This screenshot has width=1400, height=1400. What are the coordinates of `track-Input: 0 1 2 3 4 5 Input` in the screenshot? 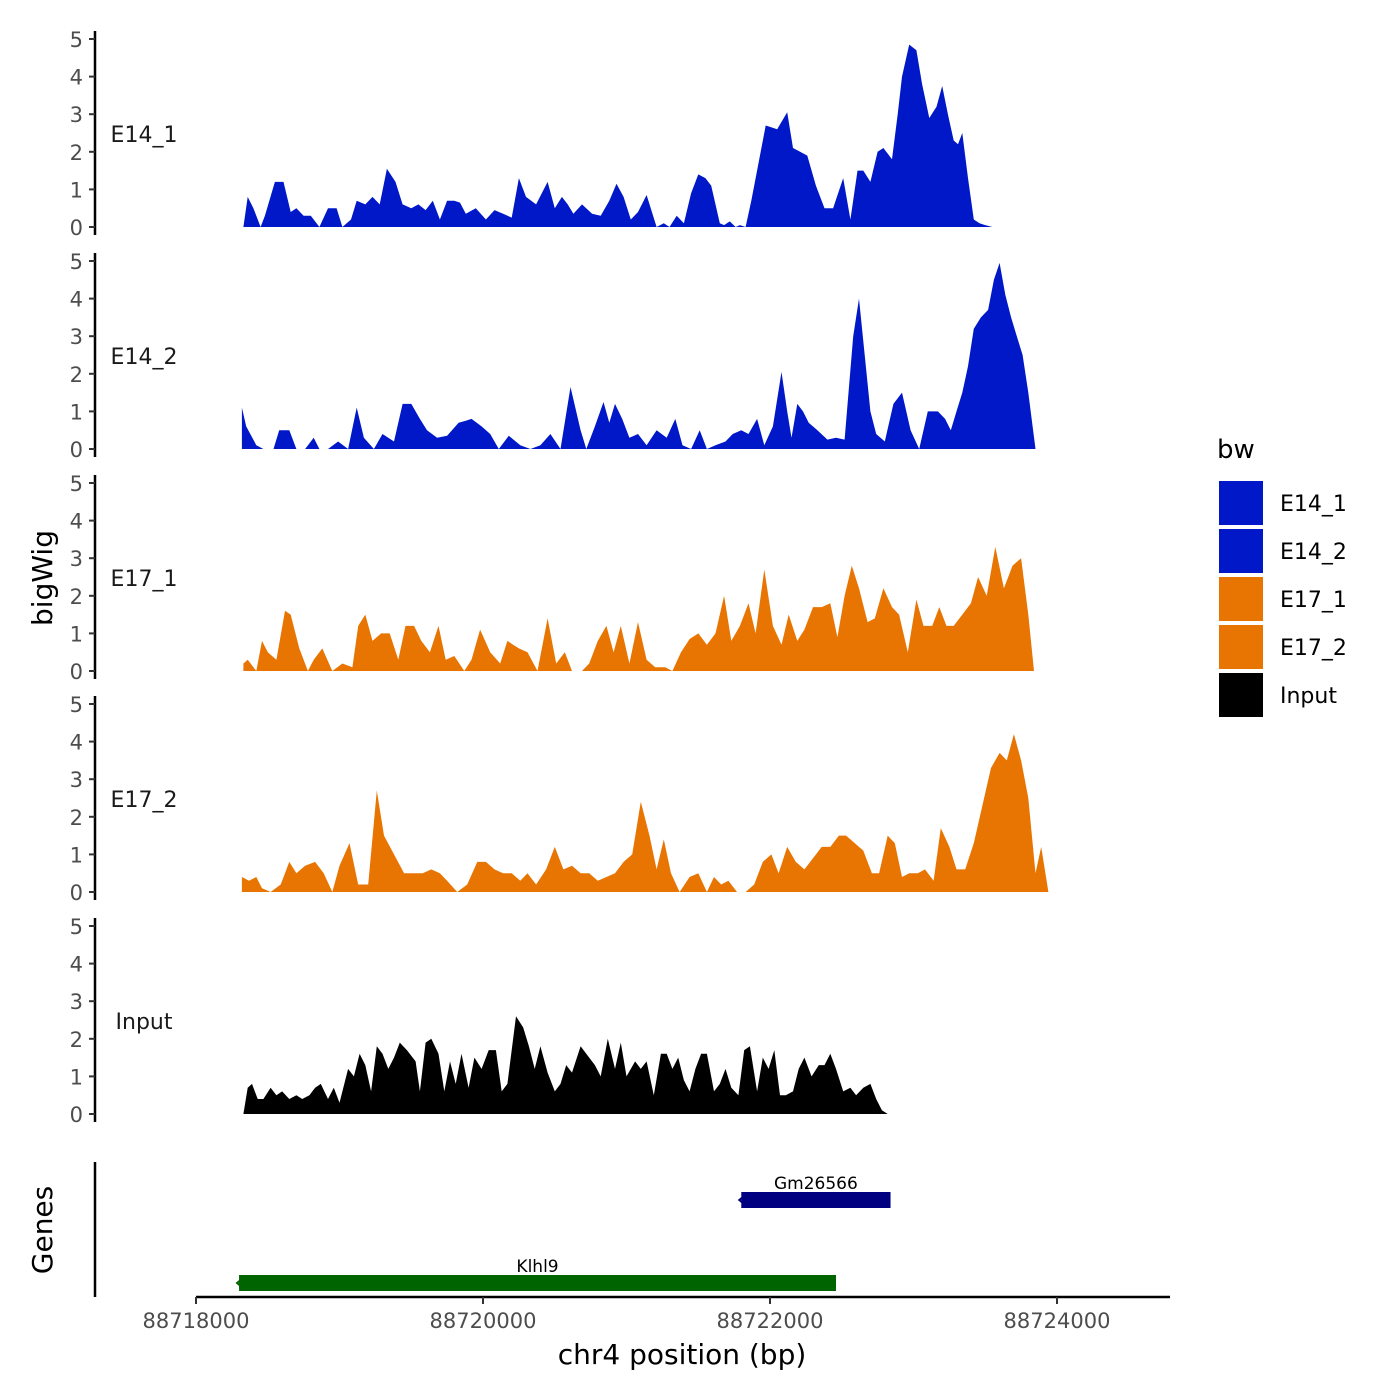 It's located at (596, 1021).